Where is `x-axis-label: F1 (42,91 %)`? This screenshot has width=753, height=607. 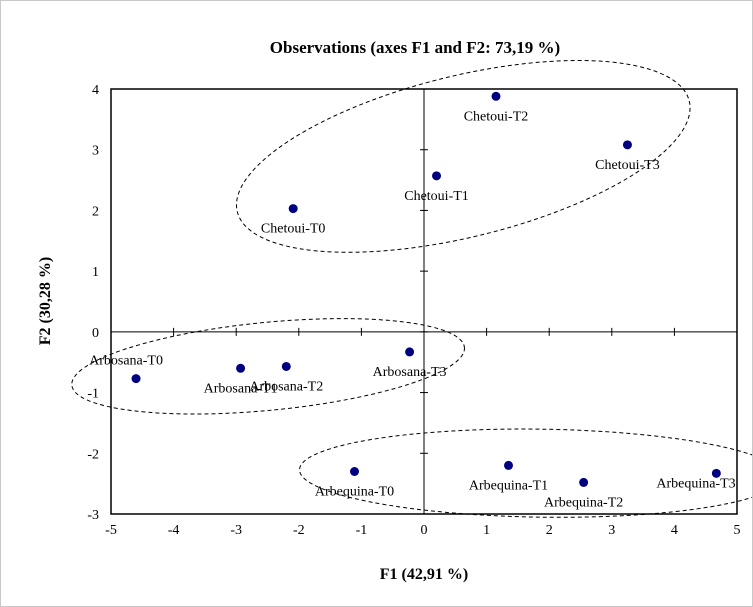
x-axis-label: F1 (42,91 %) is located at coordinates (424, 574).